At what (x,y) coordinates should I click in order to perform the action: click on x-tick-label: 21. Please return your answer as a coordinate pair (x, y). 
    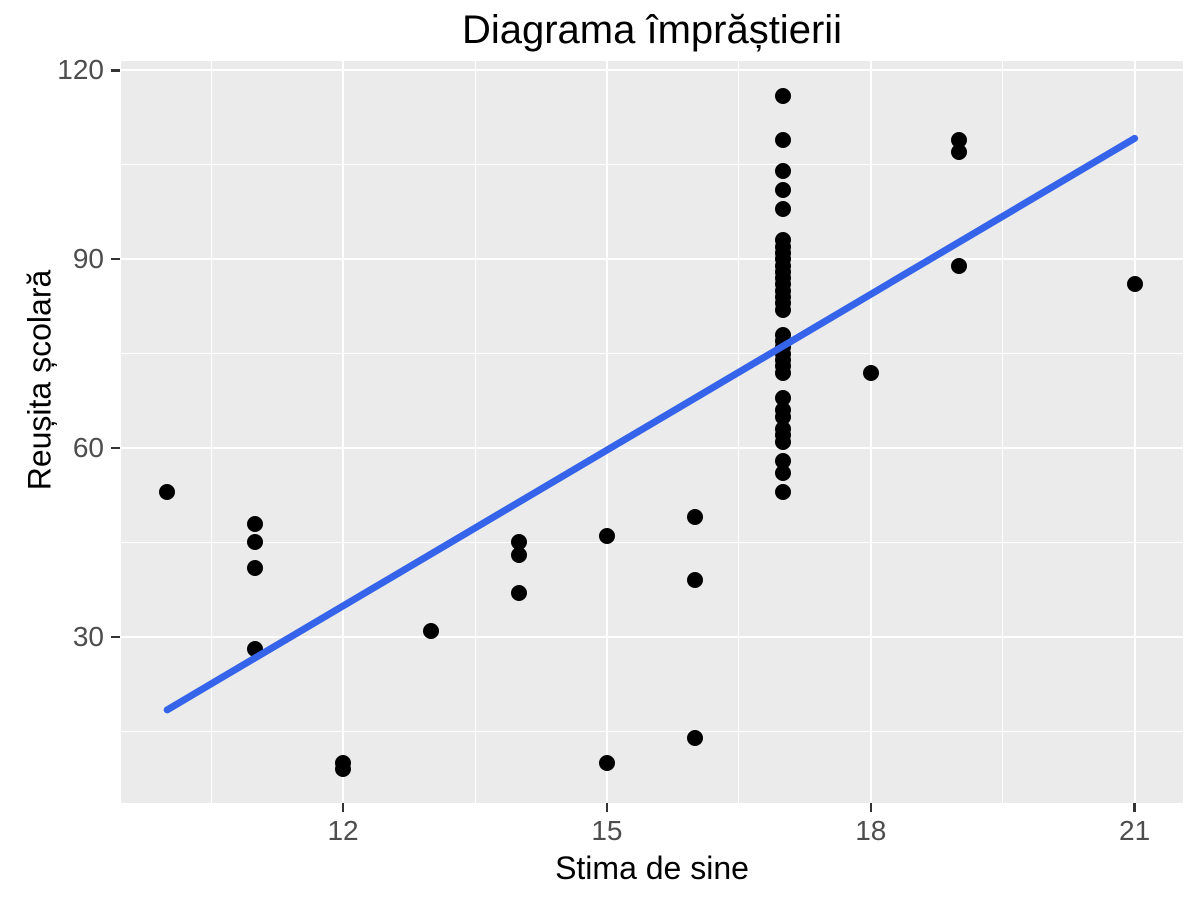
    Looking at the image, I should click on (1135, 830).